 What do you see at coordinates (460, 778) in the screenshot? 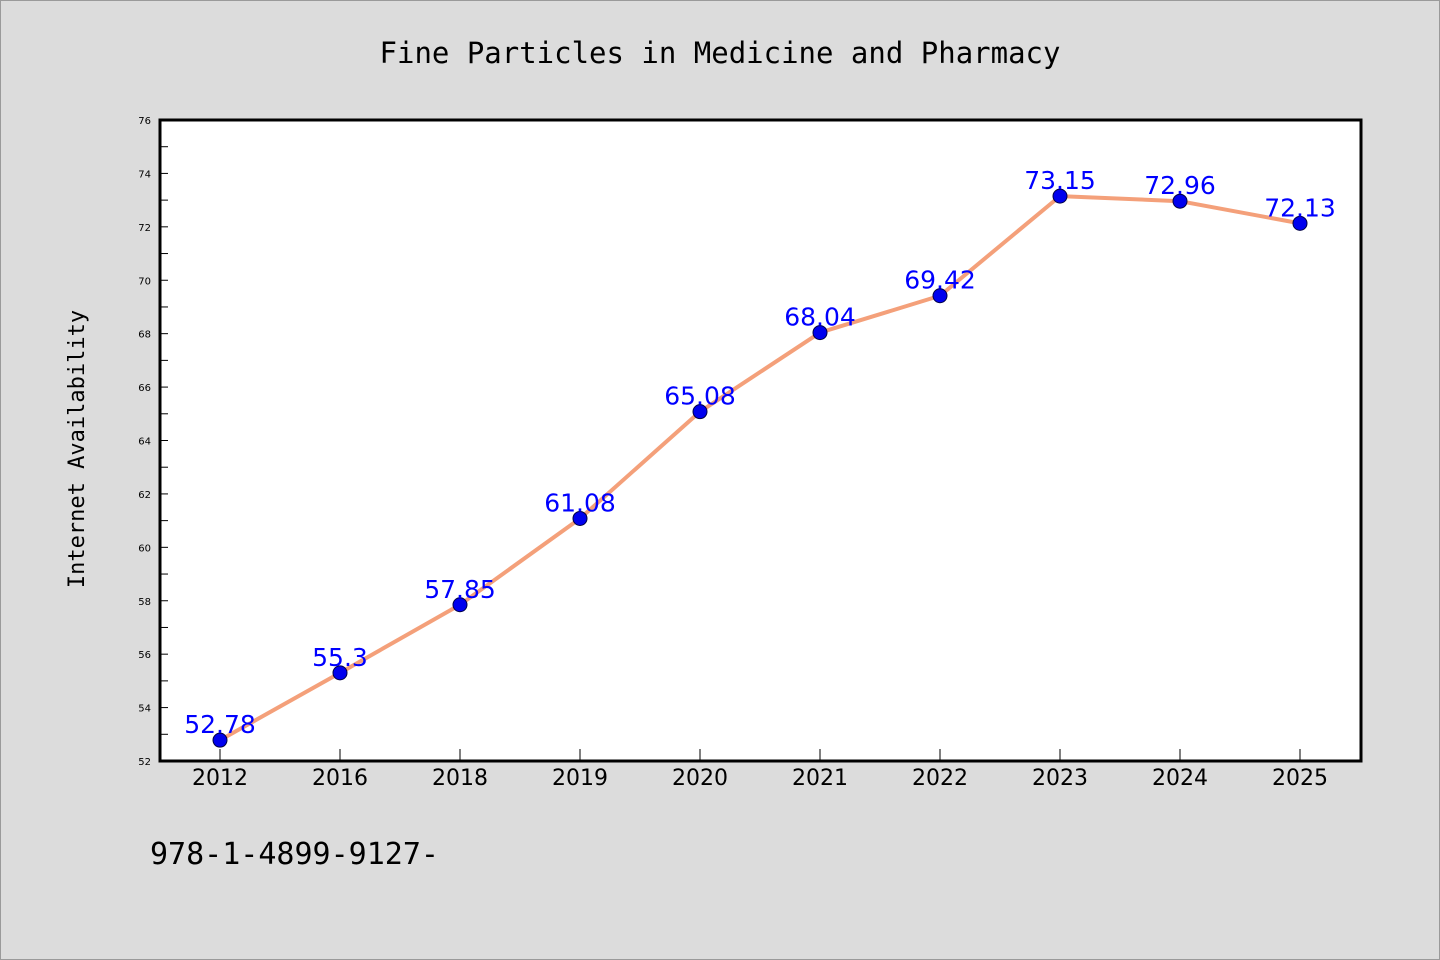
I see `x-tick-label: 2018` at bounding box center [460, 778].